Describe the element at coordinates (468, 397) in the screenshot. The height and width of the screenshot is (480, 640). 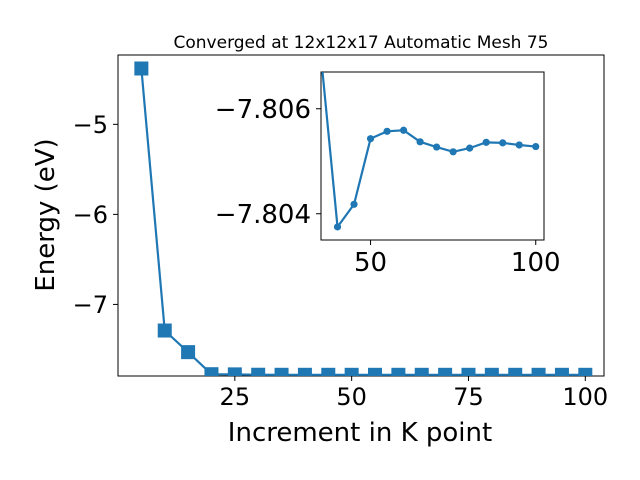
I see `main-x-tick-label: 75` at that location.